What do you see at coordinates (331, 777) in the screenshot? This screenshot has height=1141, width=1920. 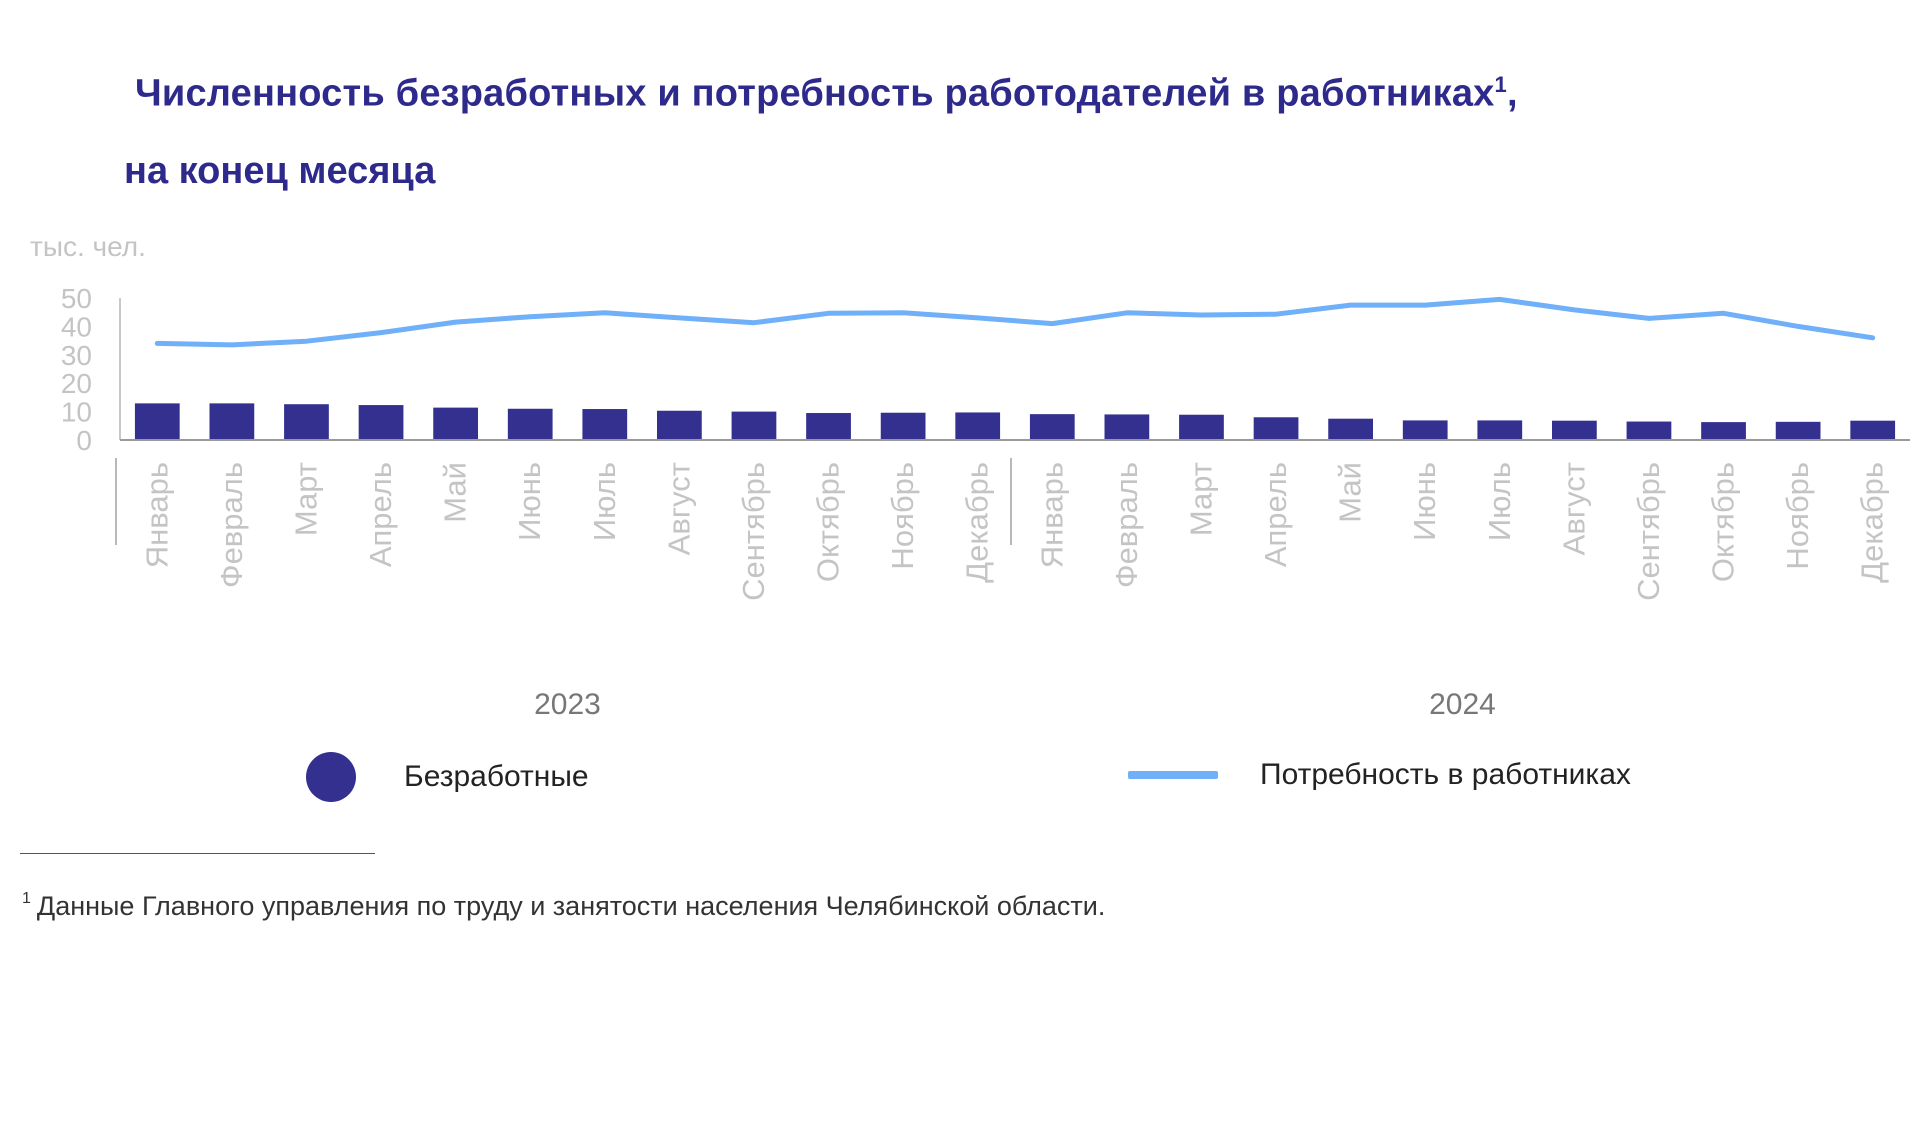 I see `legend-bar-swatch` at bounding box center [331, 777].